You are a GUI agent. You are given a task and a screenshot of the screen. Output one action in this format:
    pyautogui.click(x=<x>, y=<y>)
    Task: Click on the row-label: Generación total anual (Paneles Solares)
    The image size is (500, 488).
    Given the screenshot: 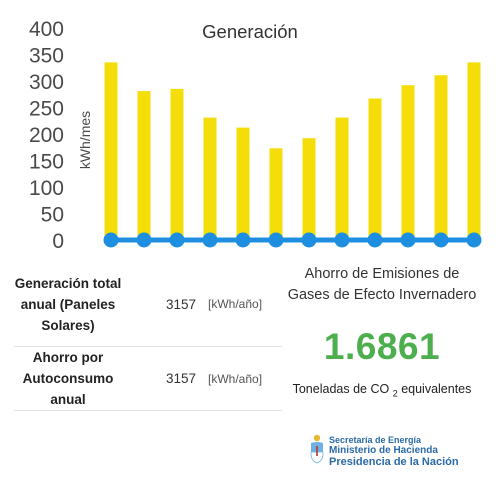 What is the action you would take?
    pyautogui.click(x=68, y=304)
    